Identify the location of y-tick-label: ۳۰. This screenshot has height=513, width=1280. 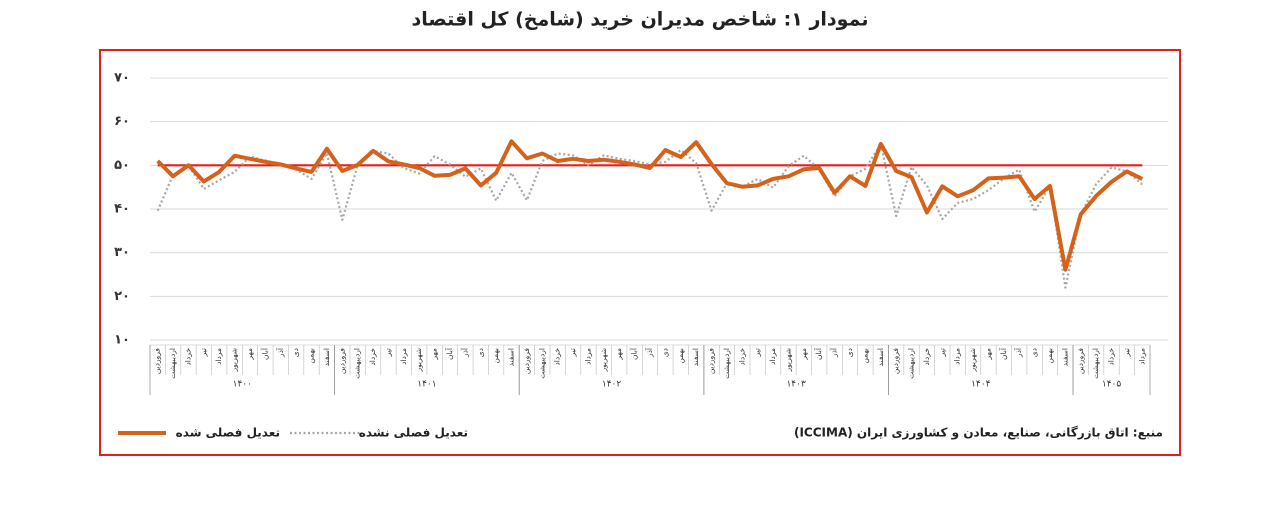
(122, 252).